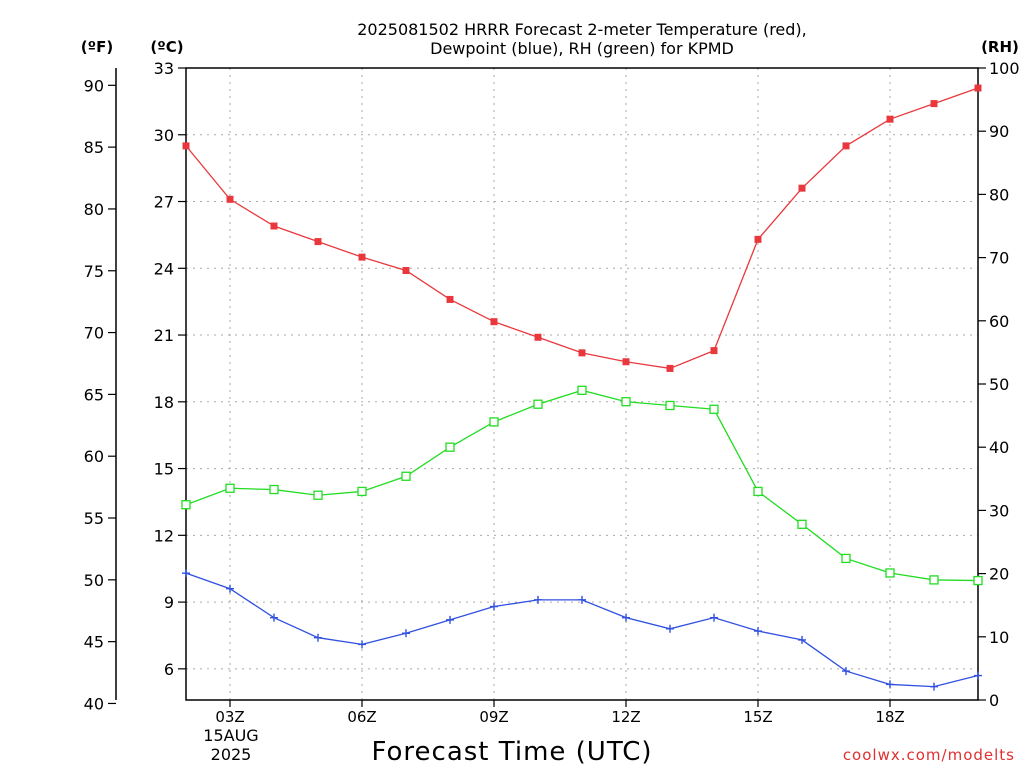 The width and height of the screenshot is (1024, 768). I want to click on x-tick-label: 06Z, so click(361, 717).